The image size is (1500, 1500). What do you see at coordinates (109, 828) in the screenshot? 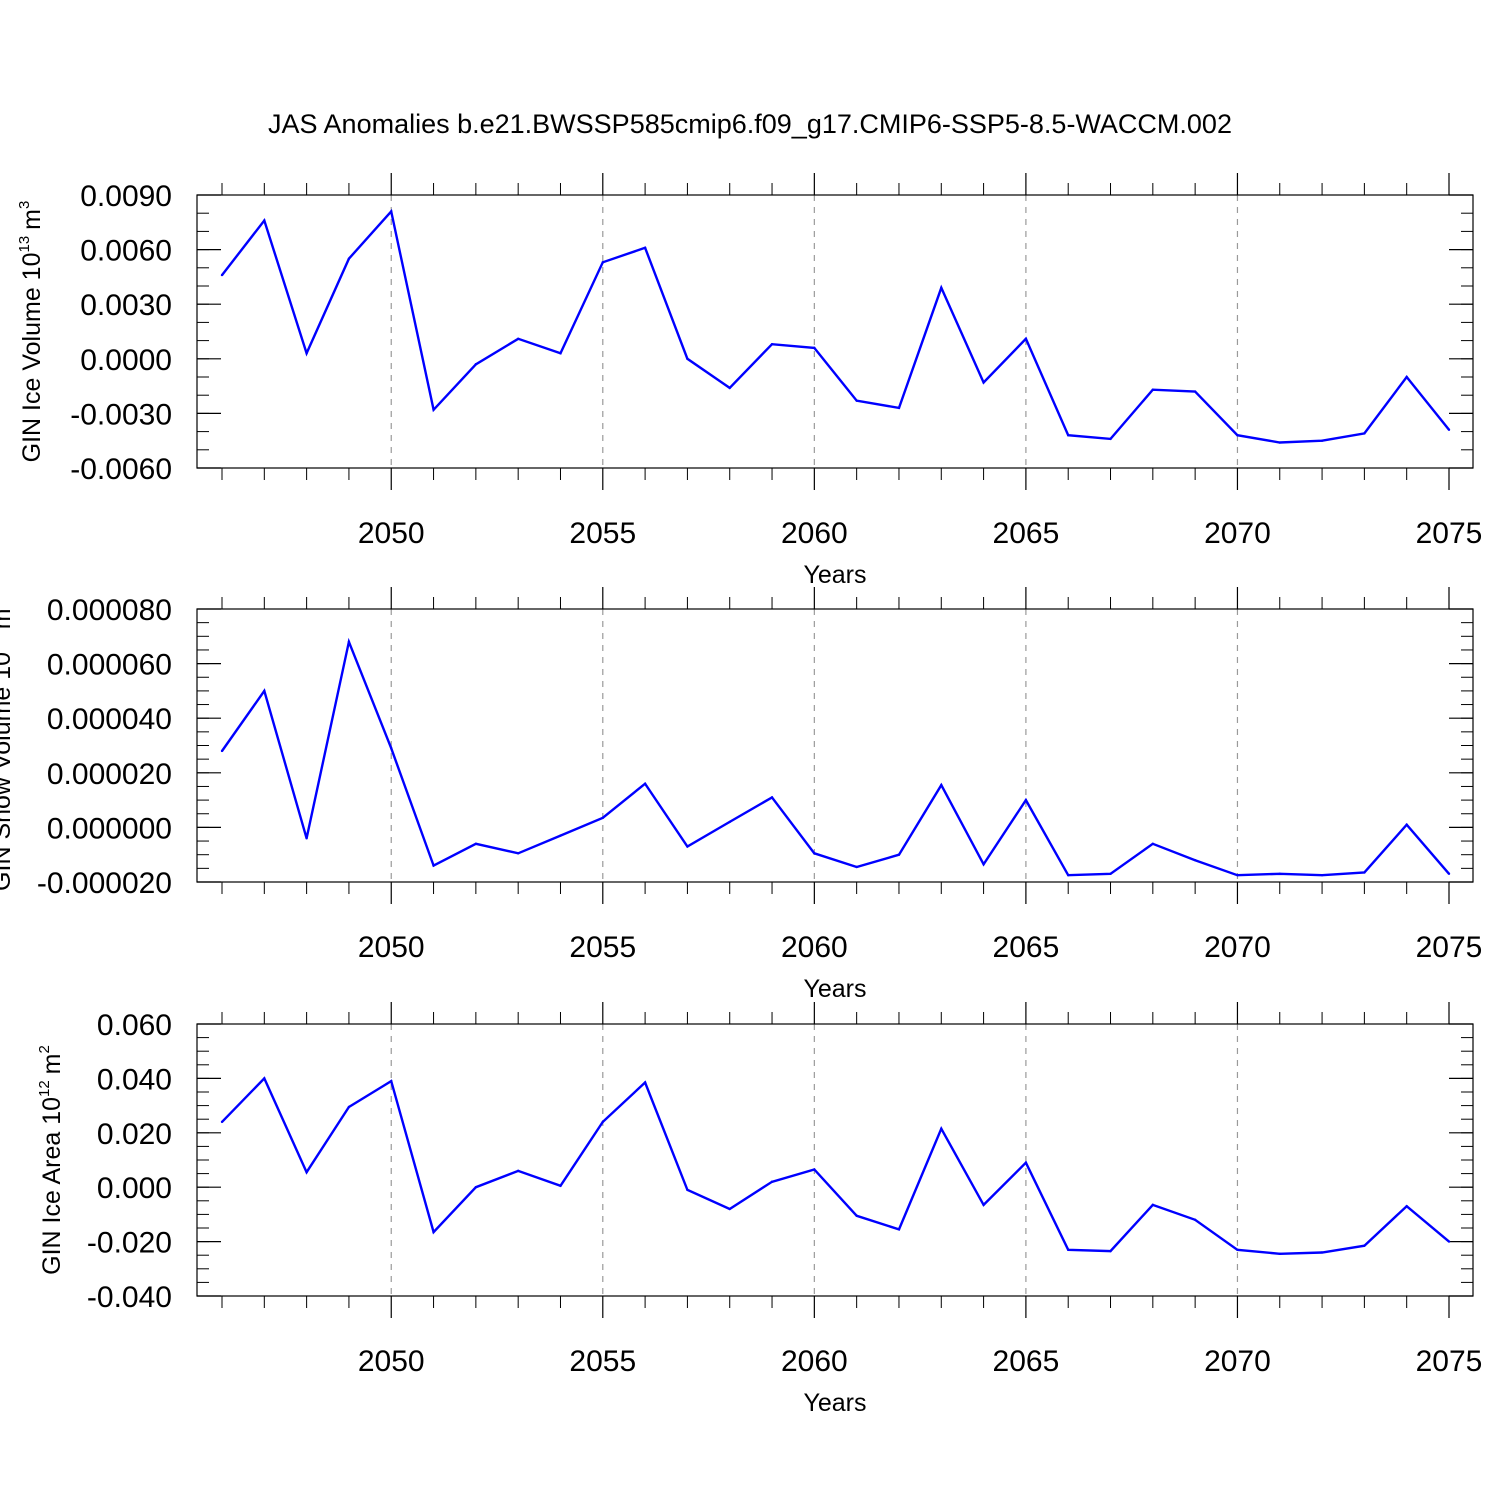
I see `y-tick-label: 0.000000` at bounding box center [109, 828].